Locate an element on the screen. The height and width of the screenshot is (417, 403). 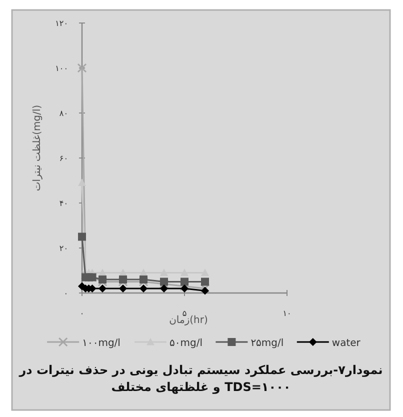
y-tick-label: ۰ is located at coordinates (66, 293).